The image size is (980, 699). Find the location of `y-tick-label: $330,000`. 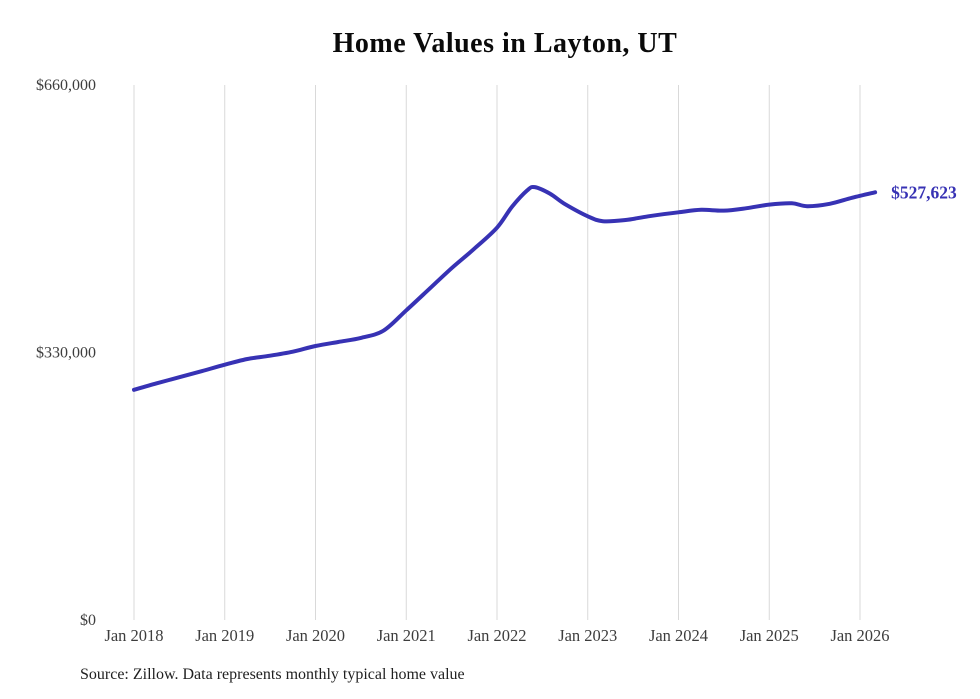

y-tick-label: $330,000 is located at coordinates (66, 353).